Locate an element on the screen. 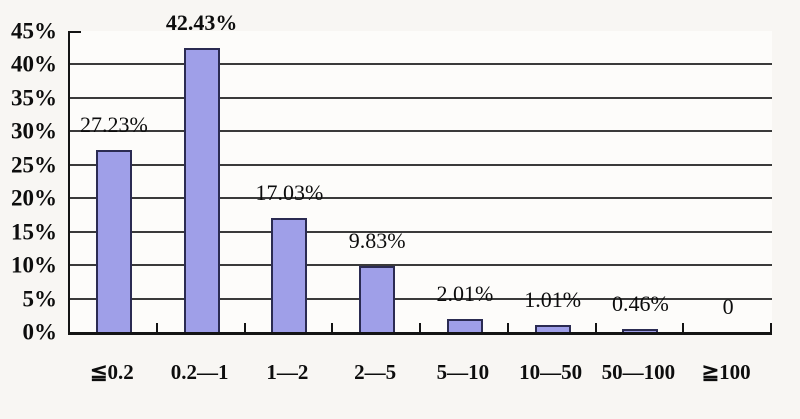  x-axis-category-label: ≦0.2 is located at coordinates (111, 372).